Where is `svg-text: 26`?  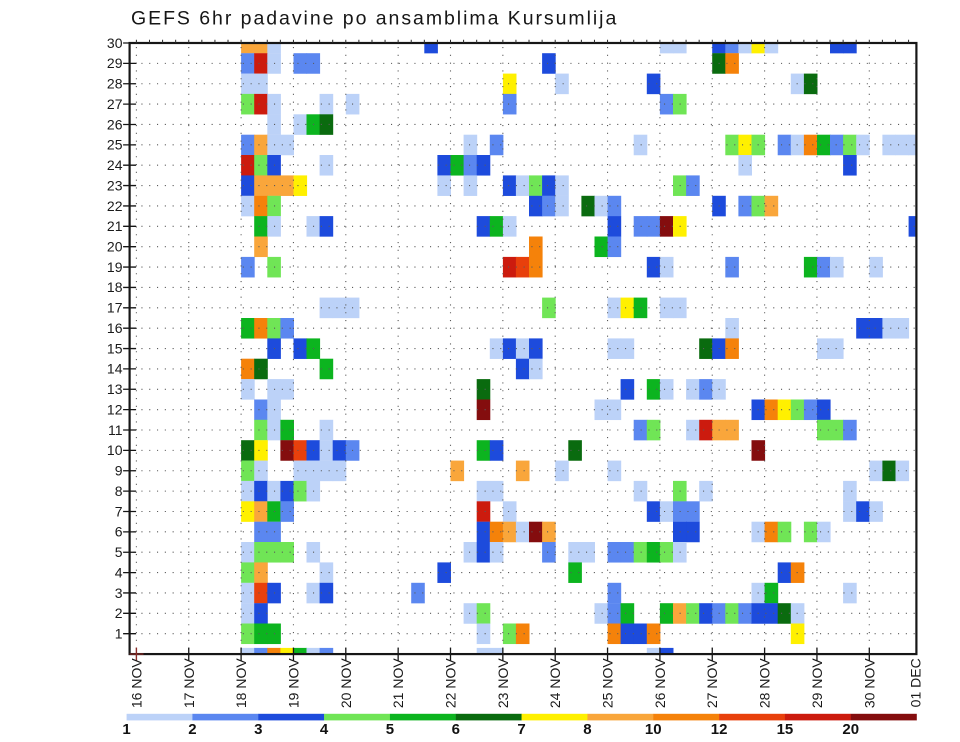 svg-text: 26 is located at coordinates (115, 124).